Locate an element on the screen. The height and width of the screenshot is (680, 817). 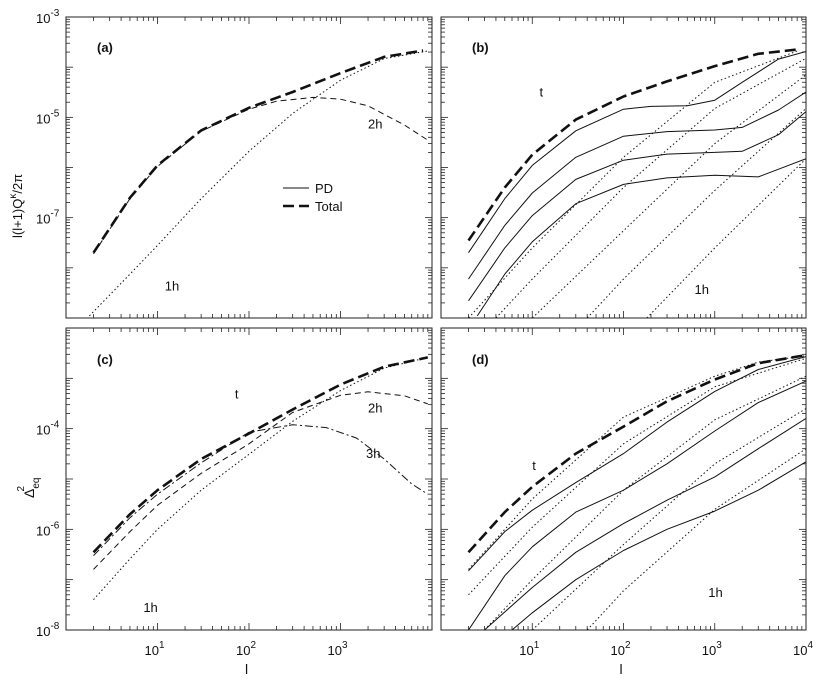
y-tick-label: 10⁻⁸ is located at coordinates (48, 630).